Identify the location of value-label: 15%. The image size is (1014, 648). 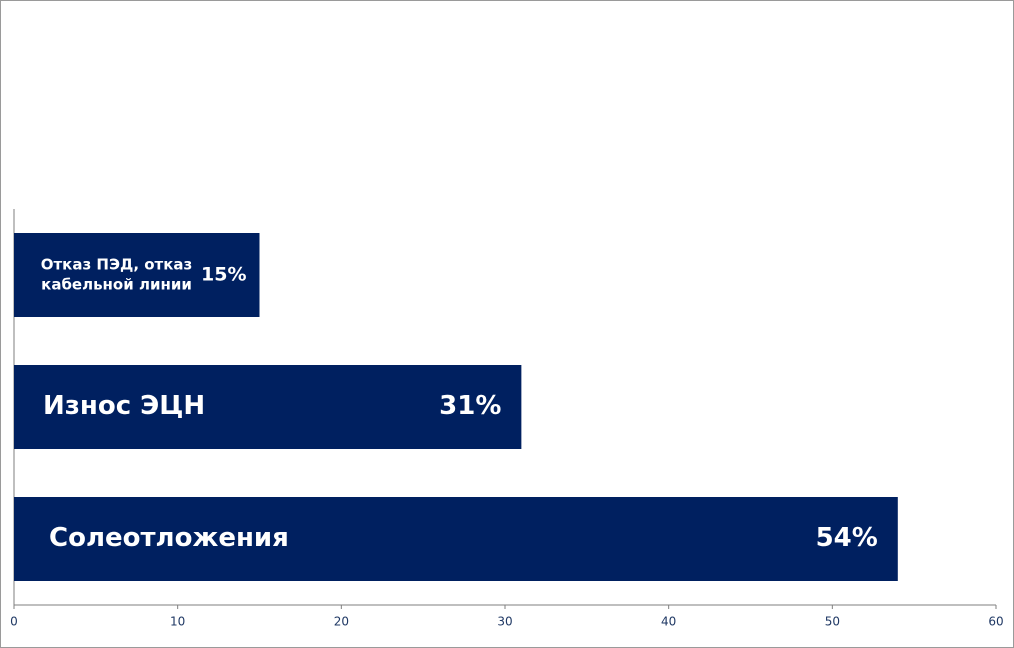
(224, 274).